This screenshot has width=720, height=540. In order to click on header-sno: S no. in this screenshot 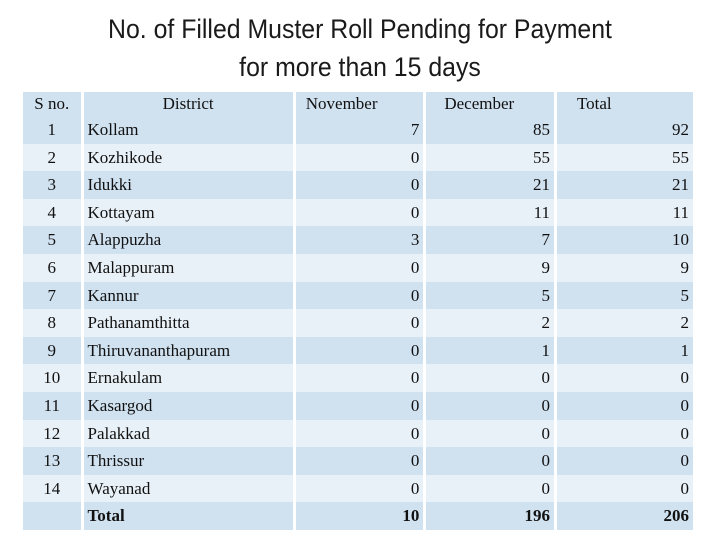, I will do `click(52, 104)`.